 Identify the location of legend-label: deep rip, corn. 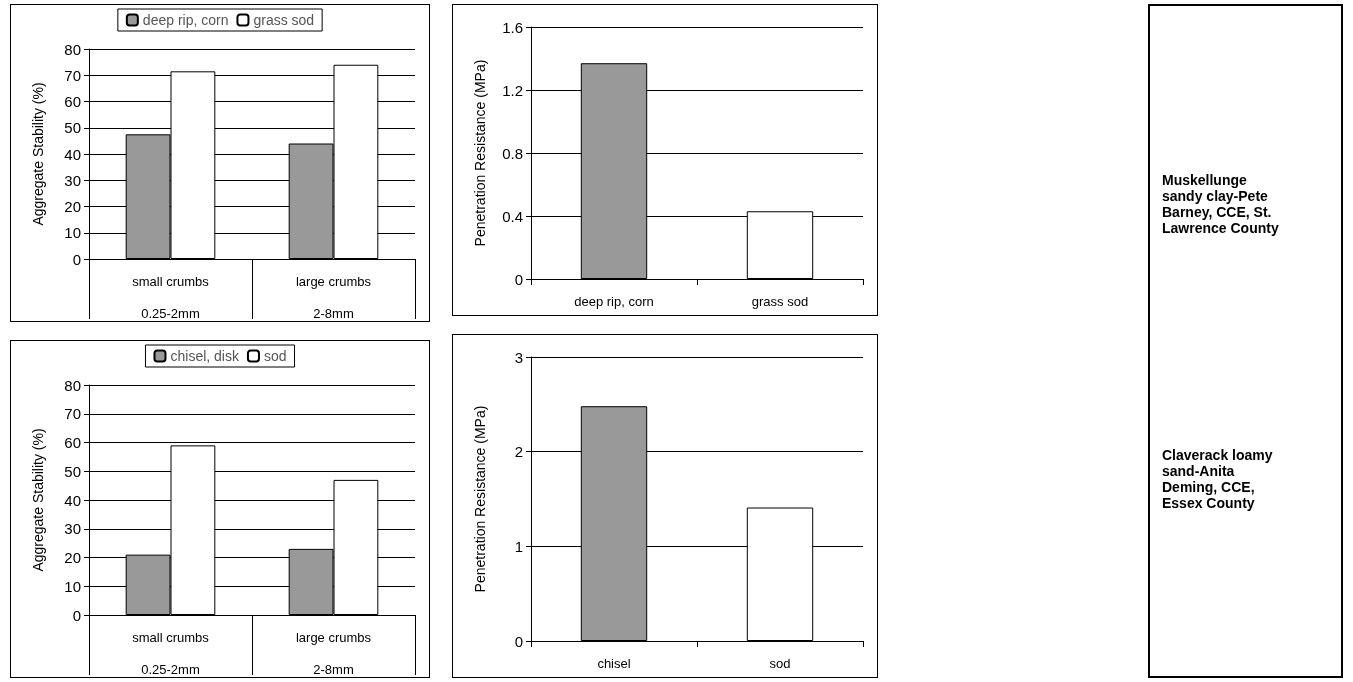
(185, 20).